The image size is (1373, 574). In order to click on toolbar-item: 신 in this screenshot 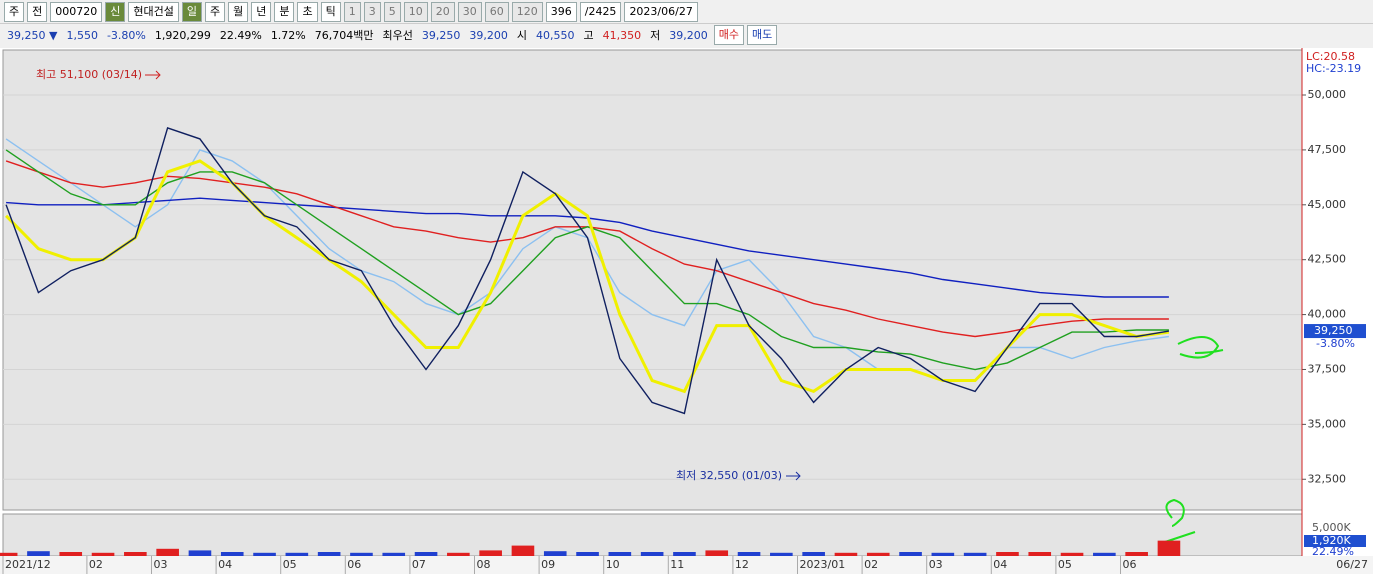, I will do `click(115, 11)`.